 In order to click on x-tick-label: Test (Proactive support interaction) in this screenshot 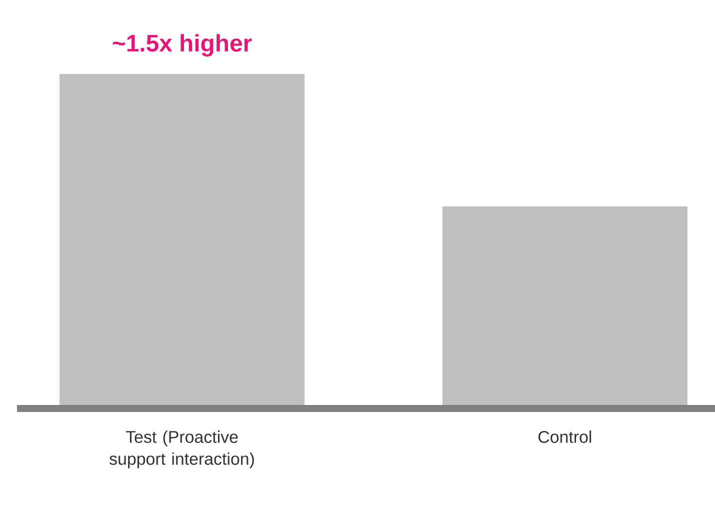, I will do `click(182, 449)`.